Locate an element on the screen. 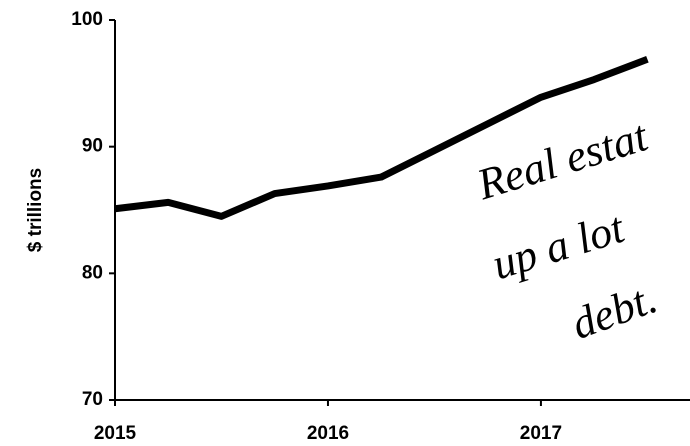  annotation: debt. is located at coordinates (614, 311).